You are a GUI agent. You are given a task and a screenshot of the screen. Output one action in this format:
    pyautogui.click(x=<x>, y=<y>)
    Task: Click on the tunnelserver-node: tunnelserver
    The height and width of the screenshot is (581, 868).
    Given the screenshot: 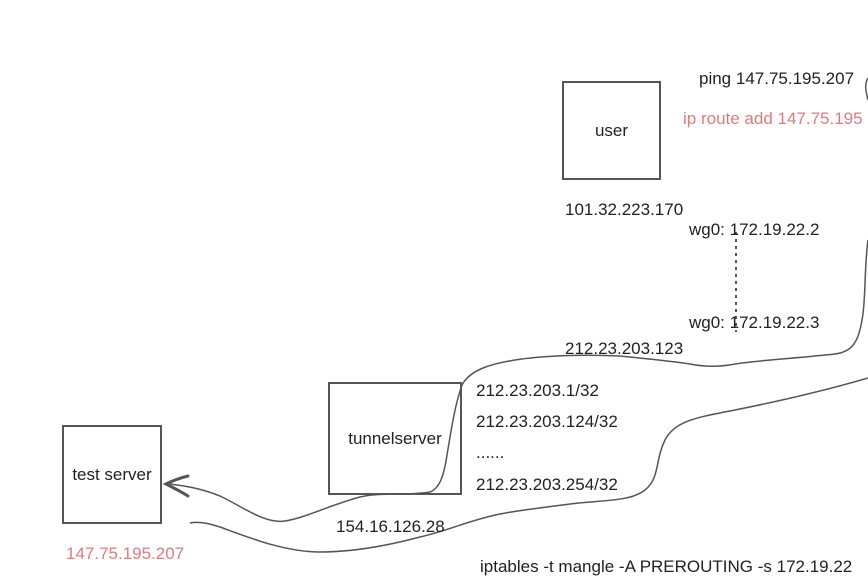 What is the action you would take?
    pyautogui.click(x=395, y=438)
    